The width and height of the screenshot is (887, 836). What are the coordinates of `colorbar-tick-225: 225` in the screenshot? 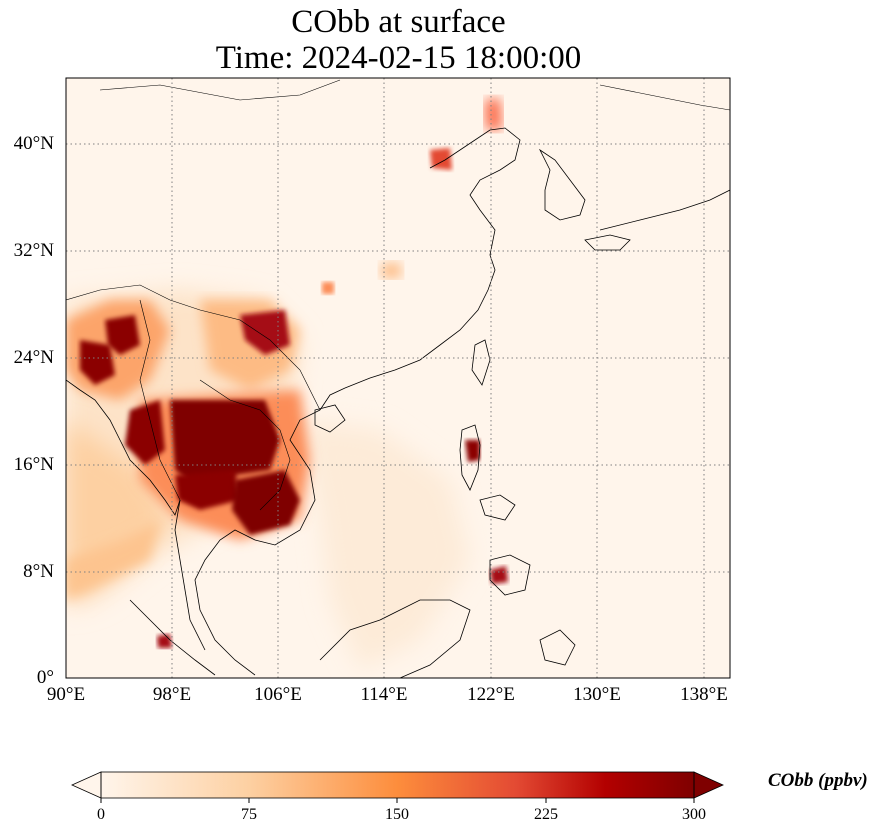 It's located at (546, 814).